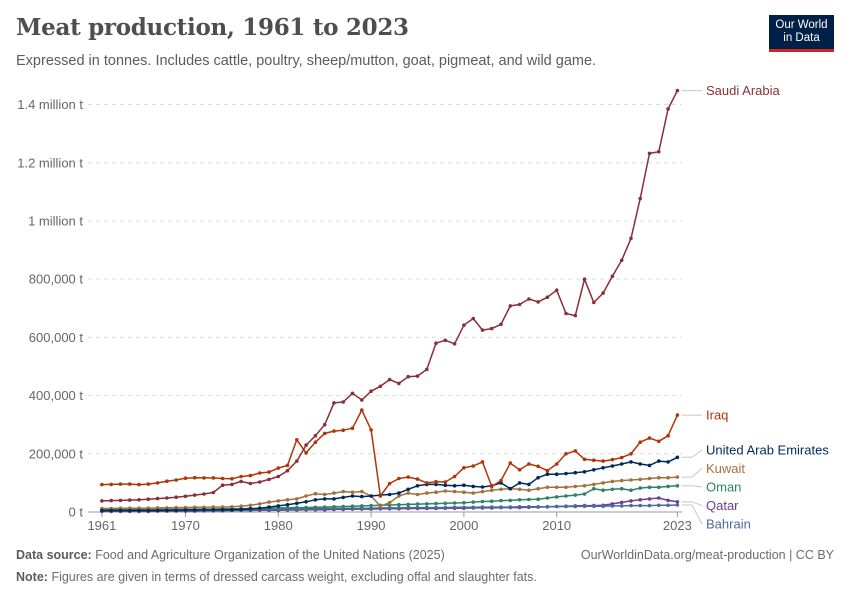 Image resolution: width=850 pixels, height=600 pixels. I want to click on series-label: Saudi Arabia, so click(743, 90).